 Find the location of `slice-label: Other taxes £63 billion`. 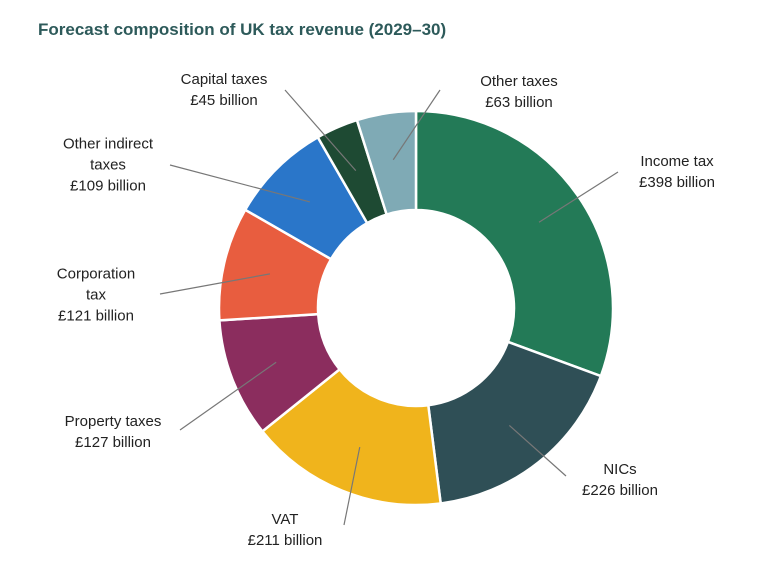

slice-label: Other taxes £63 billion is located at coordinates (519, 92).